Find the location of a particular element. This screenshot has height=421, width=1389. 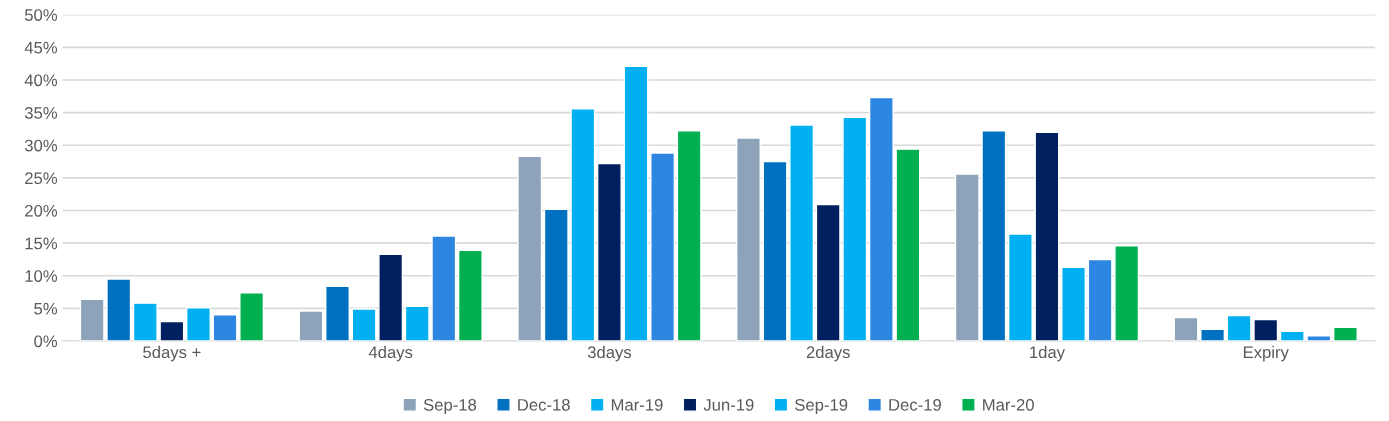

x-tick-label: 3days is located at coordinates (609, 353).